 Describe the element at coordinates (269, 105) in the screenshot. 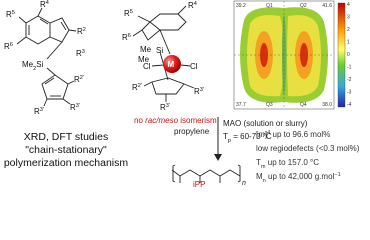

I see `corner-label: Q3` at that location.